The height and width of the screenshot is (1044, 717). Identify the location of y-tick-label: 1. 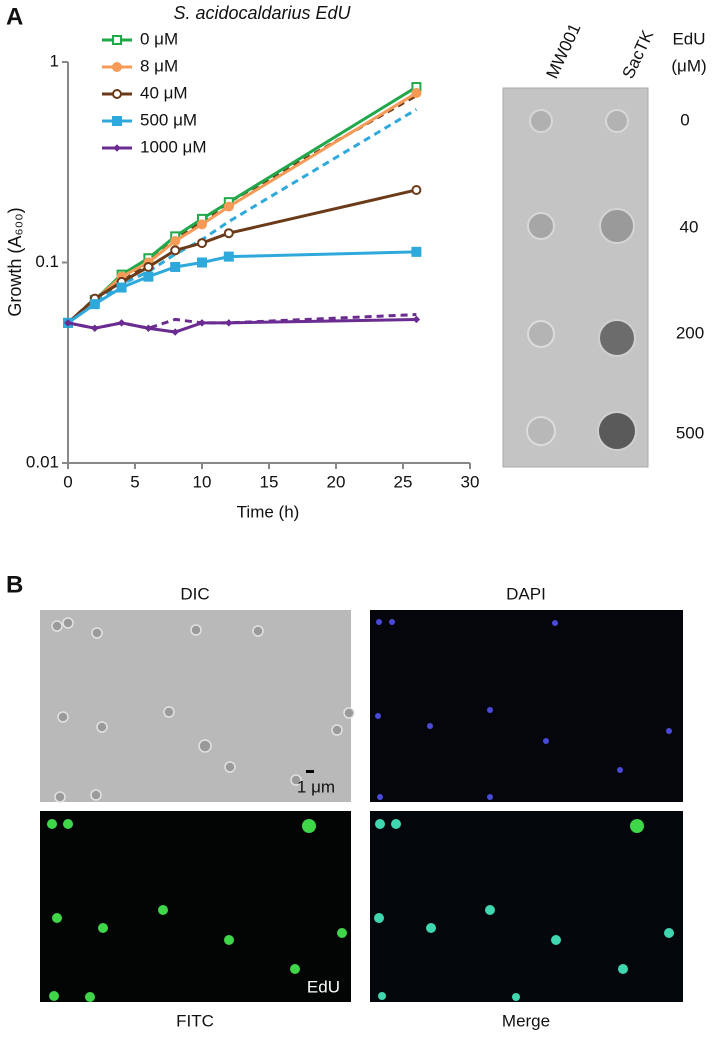
(54, 60).